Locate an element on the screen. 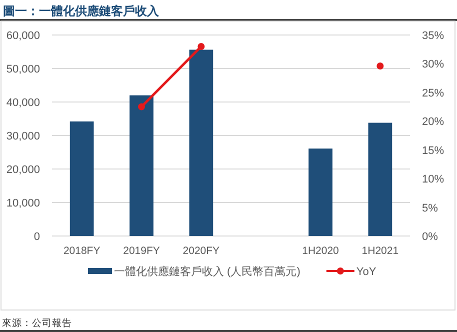 This screenshot has width=457, height=332. y-tick-label: 60,000 is located at coordinates (23, 36).